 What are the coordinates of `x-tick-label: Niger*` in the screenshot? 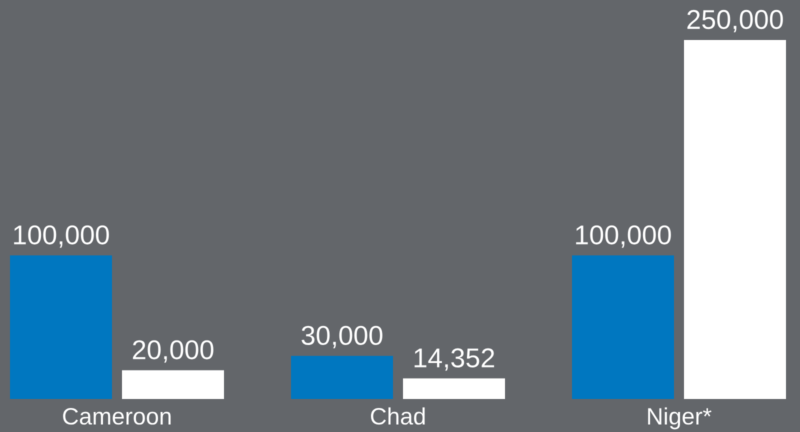 It's located at (680, 418).